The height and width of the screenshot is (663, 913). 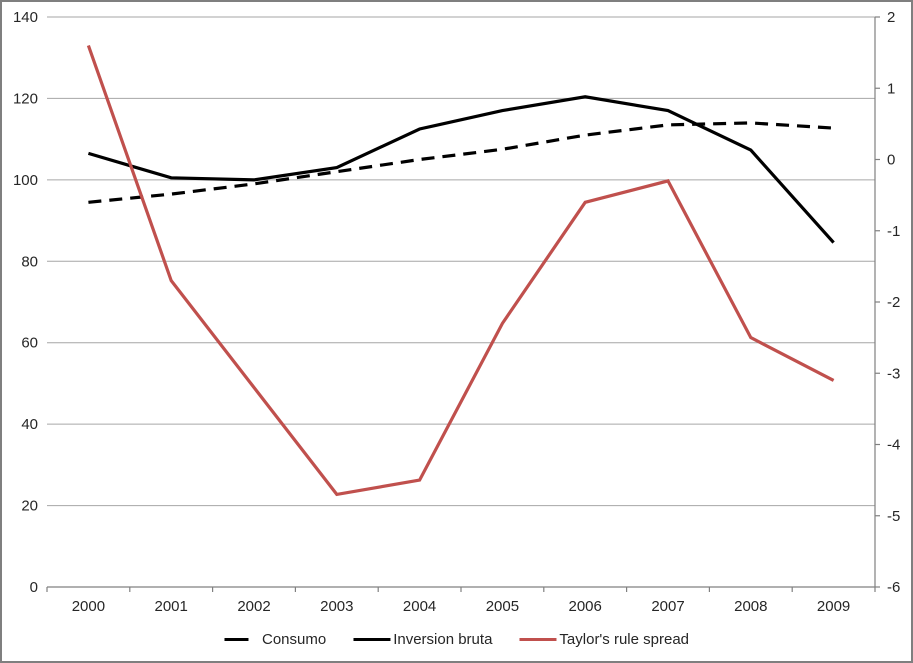 I want to click on legend-item-consumo: Consumo, so click(x=275, y=639).